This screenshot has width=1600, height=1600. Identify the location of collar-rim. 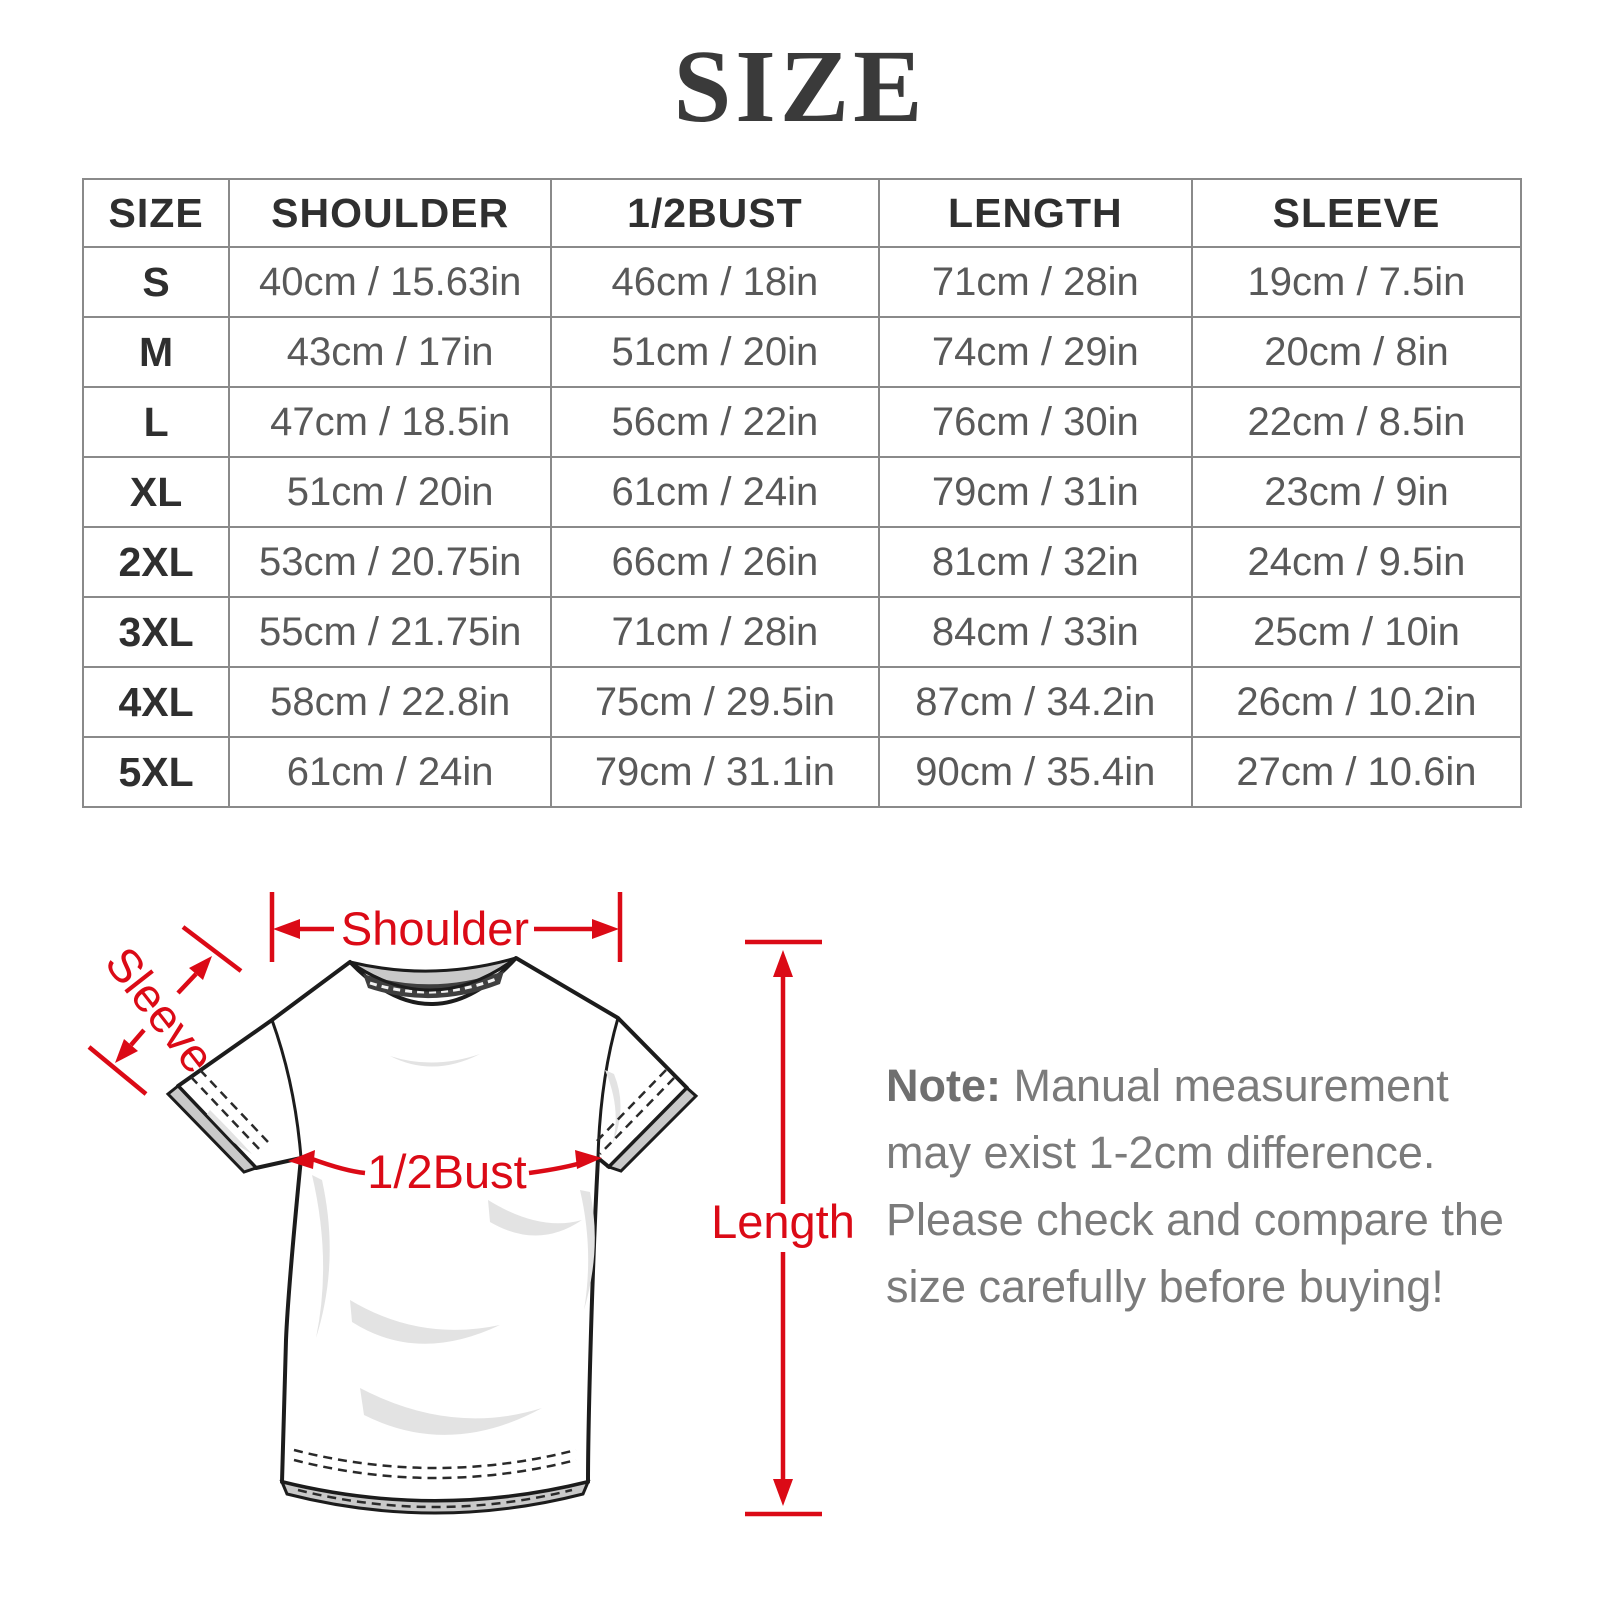
(433, 974).